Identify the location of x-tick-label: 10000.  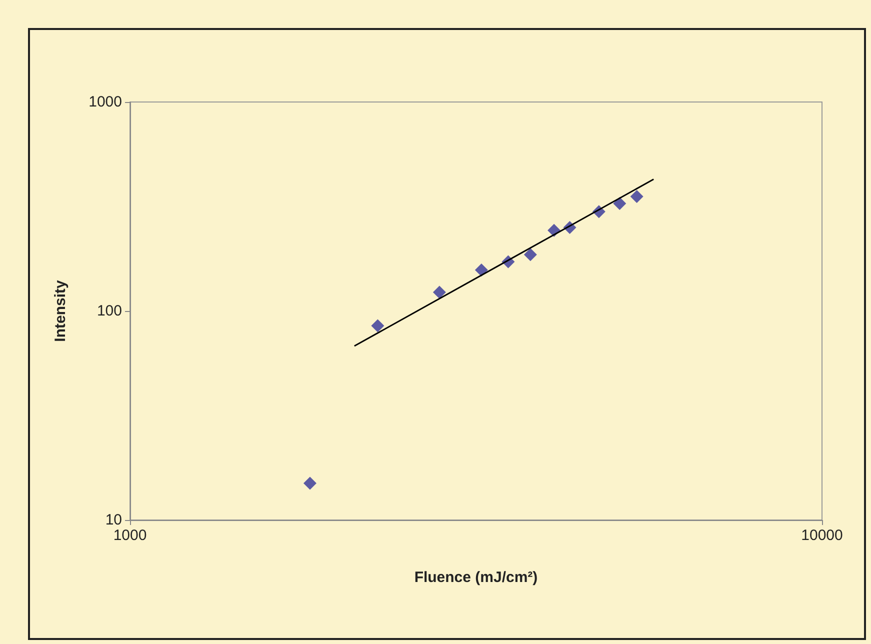
(822, 535).